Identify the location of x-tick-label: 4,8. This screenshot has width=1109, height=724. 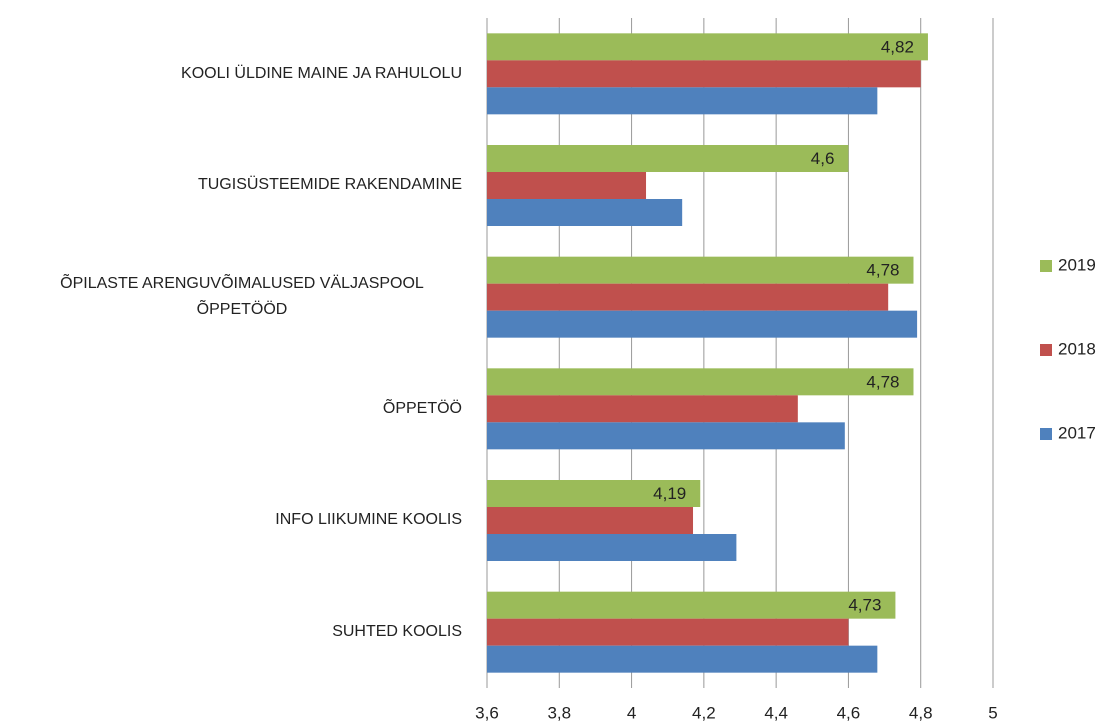
(921, 712).